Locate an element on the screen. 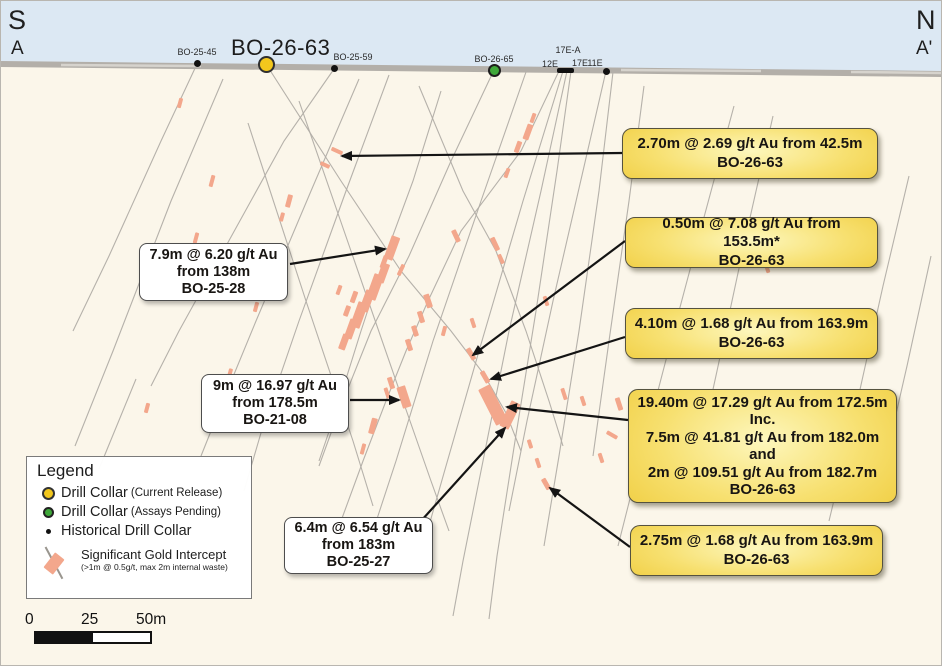 The image size is (942, 666). legend-item-pending: Drill Collar (Assays Pending) is located at coordinates (139, 512).